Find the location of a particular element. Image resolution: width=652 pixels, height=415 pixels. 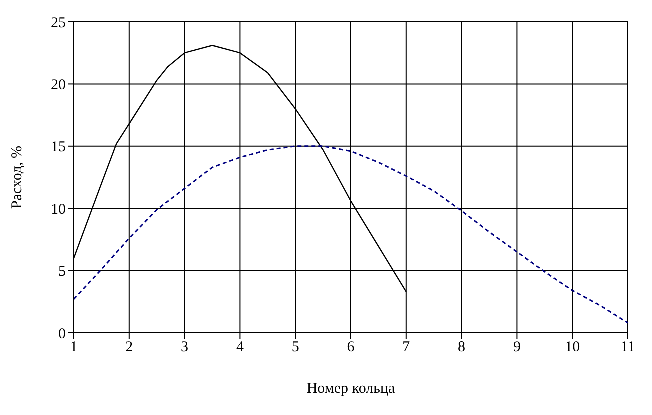

x-tick-label: 6 is located at coordinates (351, 348).